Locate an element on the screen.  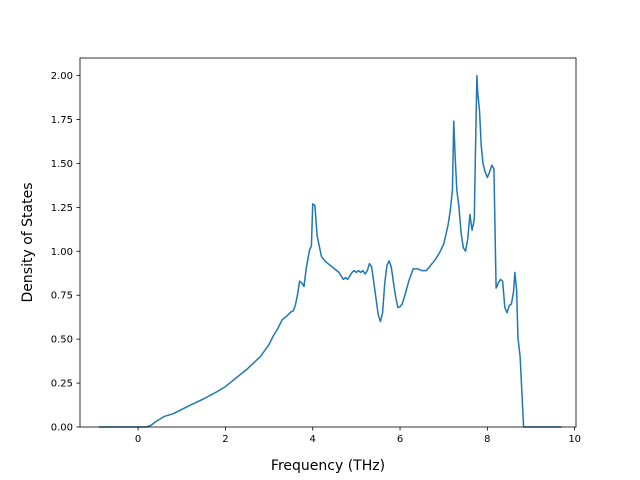
y-axis: 0.00 0.25 0.50 0.75 1.00 1.25 1.50 1.75 2.00 is located at coordinates (65, 252).